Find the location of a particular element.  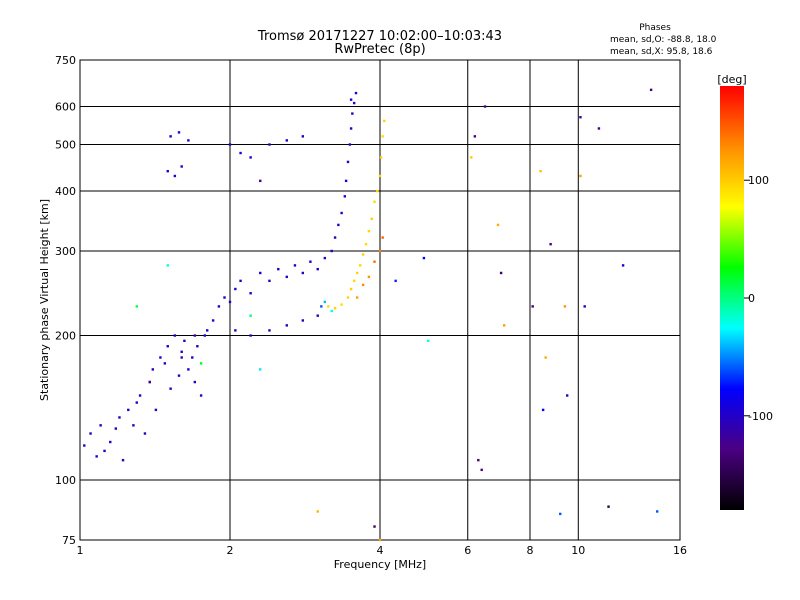

colorbar-ticks: 100 0 -100 is located at coordinates (758, 298).